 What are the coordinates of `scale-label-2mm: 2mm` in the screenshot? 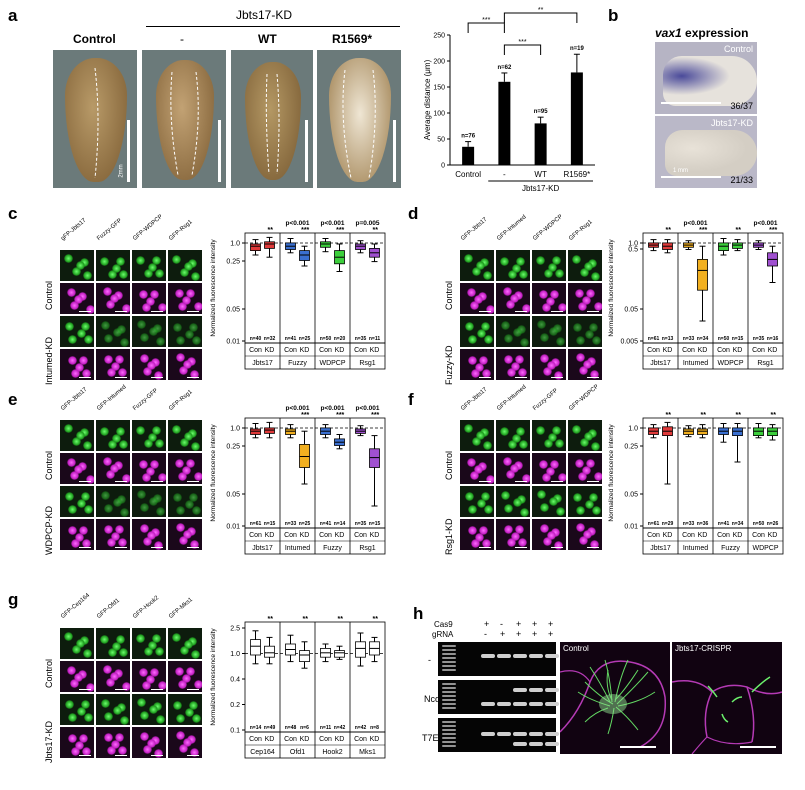 It's located at (121, 171).